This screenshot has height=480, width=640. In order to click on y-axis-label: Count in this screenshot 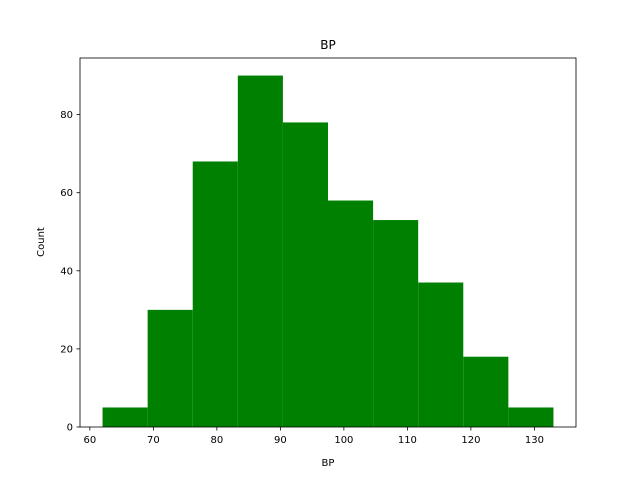, I will do `click(41, 242)`.